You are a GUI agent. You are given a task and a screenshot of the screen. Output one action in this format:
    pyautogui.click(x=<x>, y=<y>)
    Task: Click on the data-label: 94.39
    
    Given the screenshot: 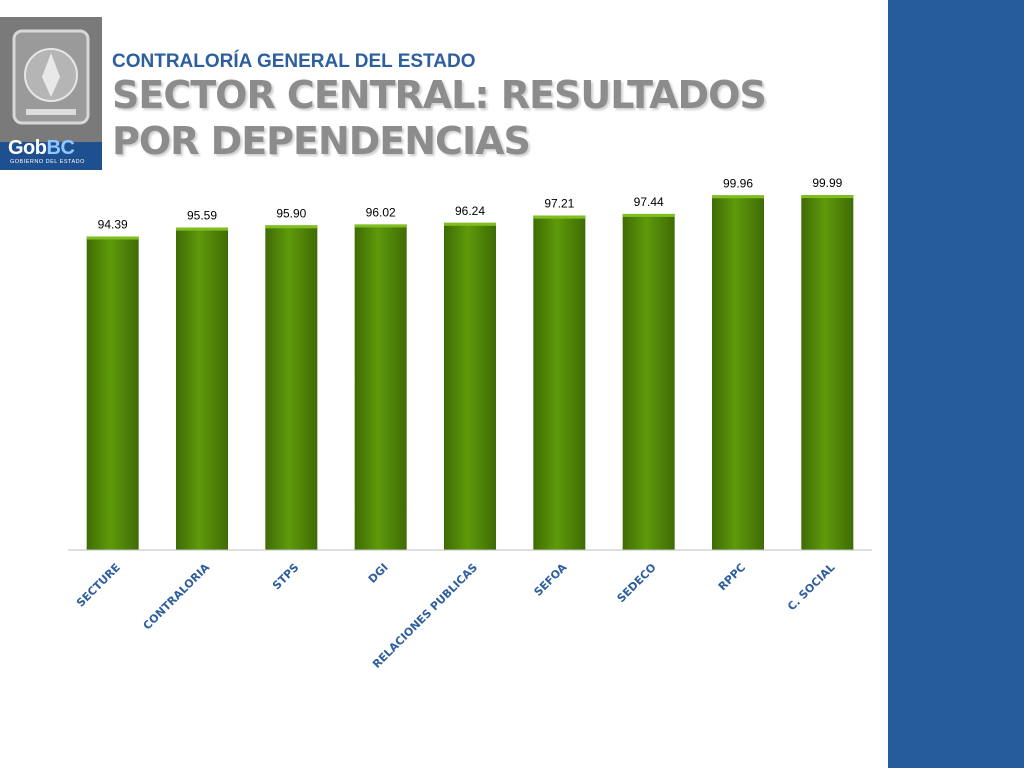 What is the action you would take?
    pyautogui.click(x=113, y=224)
    